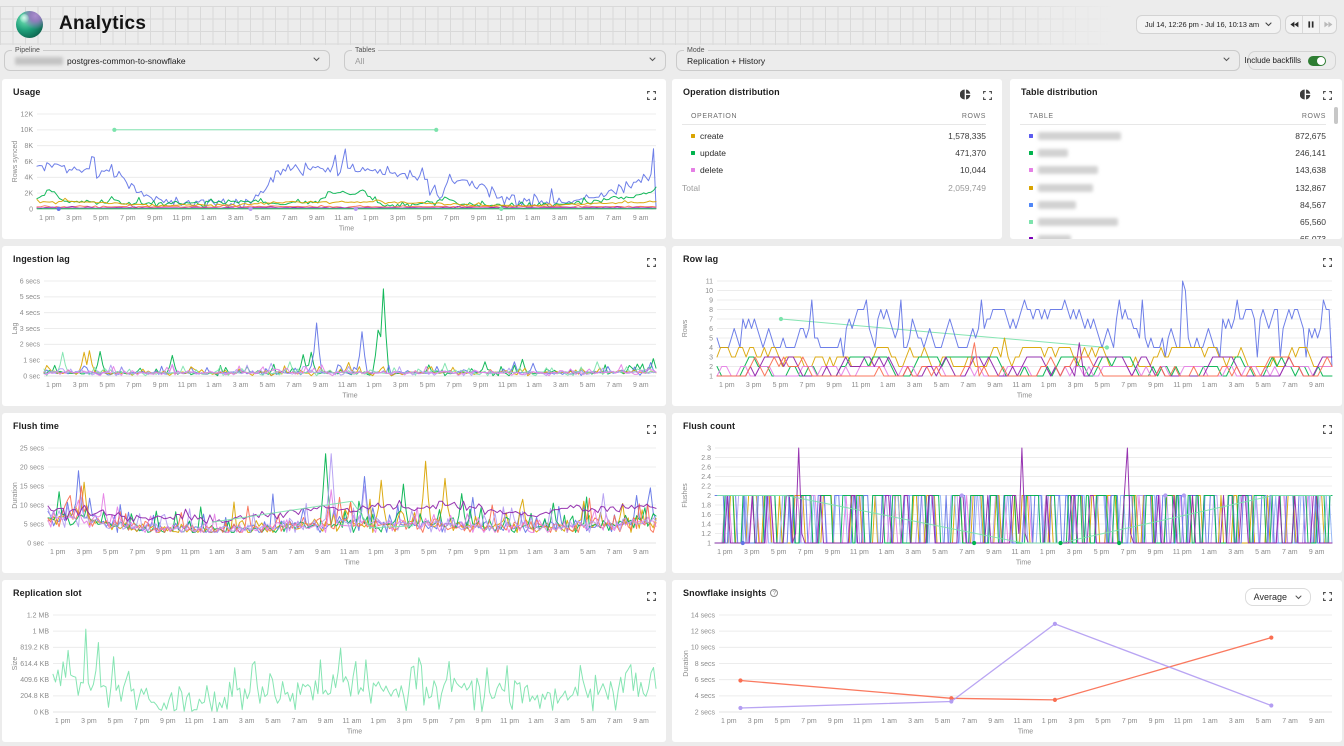 The image size is (1344, 746). I want to click on include-backfills-toggle, so click(1317, 60).